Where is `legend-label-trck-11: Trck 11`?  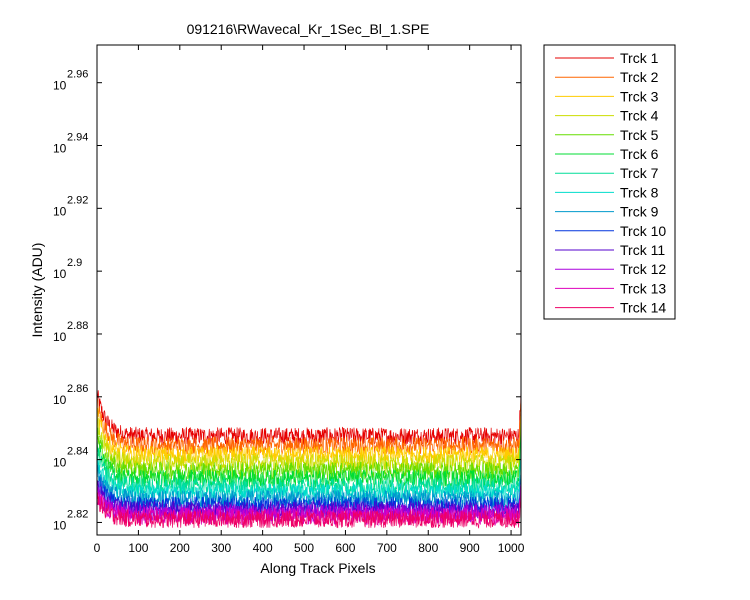 legend-label-trck-11: Trck 11 is located at coordinates (642, 250).